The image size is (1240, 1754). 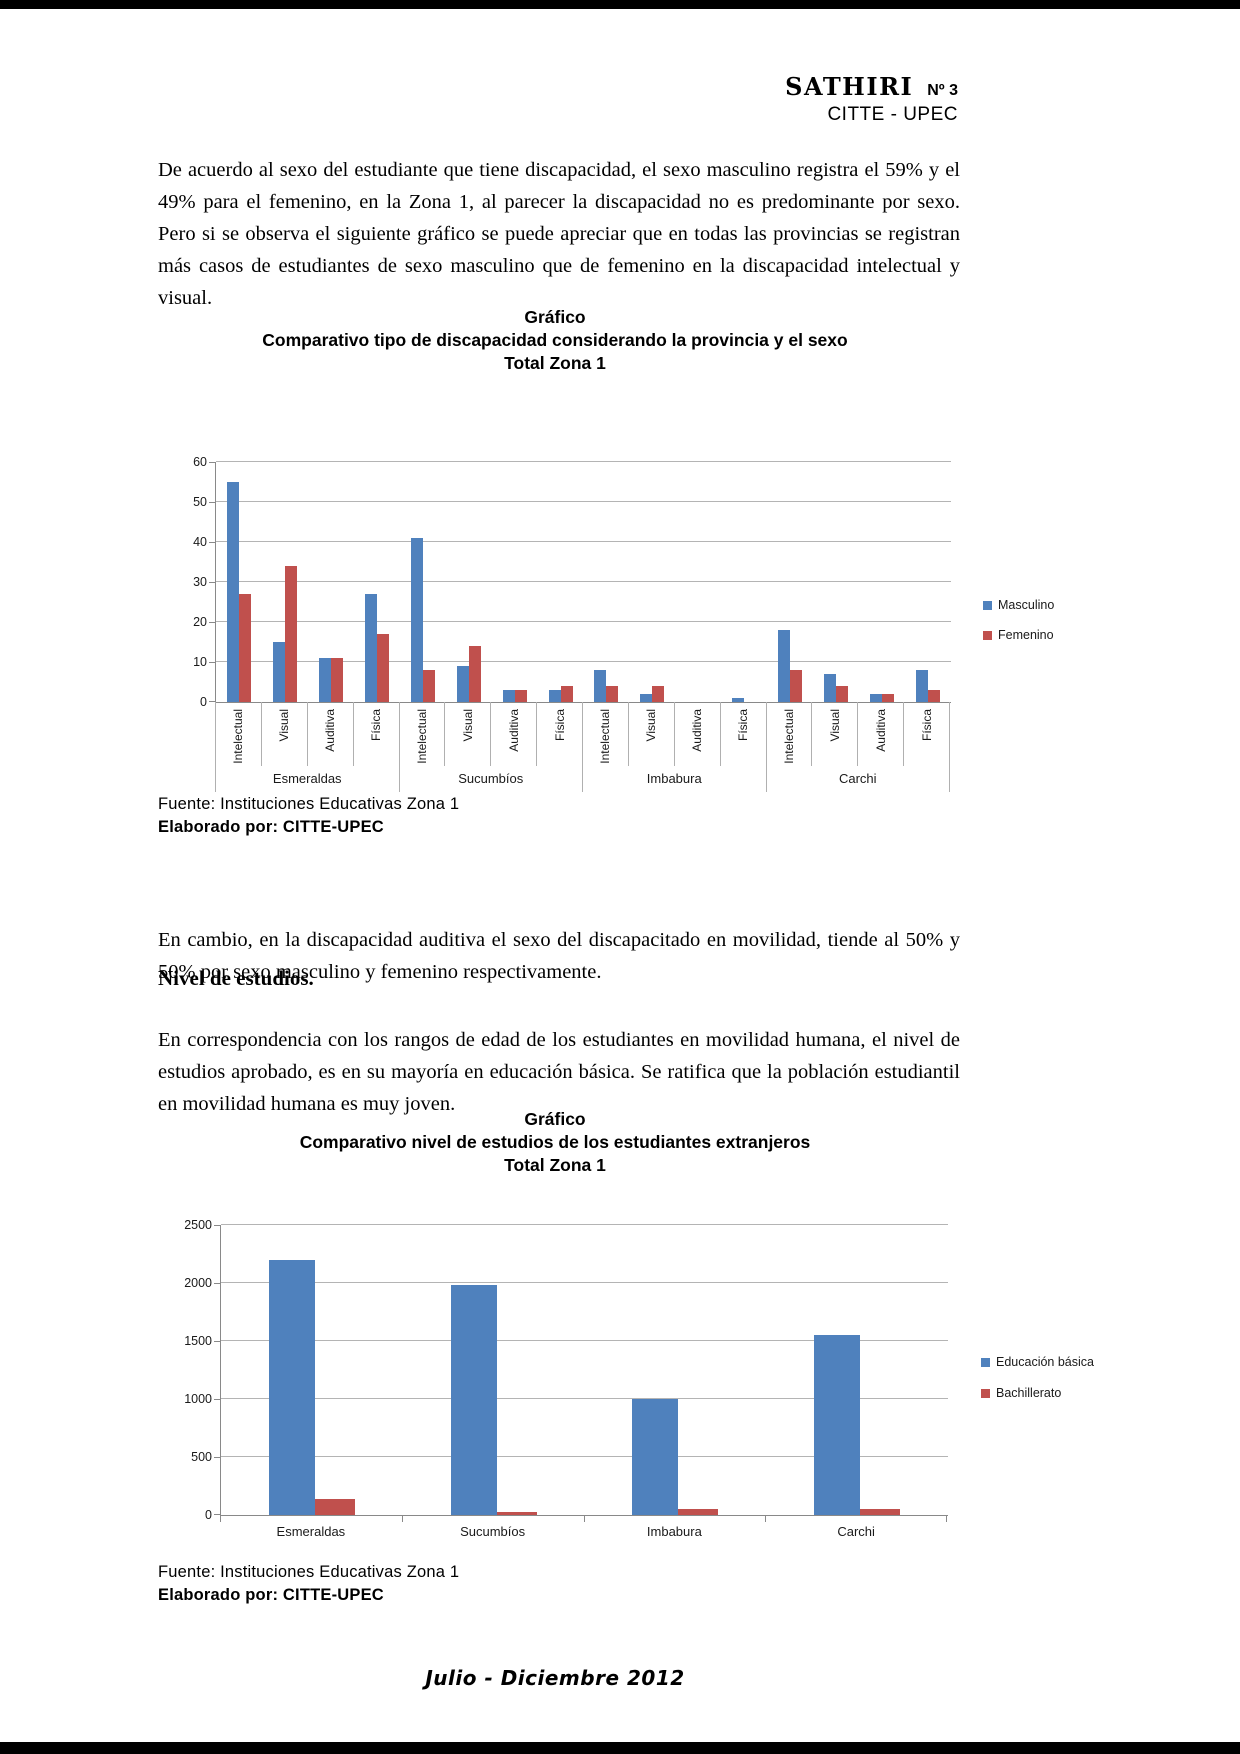 What do you see at coordinates (1026, 605) in the screenshot?
I see `legend-label: Masculino` at bounding box center [1026, 605].